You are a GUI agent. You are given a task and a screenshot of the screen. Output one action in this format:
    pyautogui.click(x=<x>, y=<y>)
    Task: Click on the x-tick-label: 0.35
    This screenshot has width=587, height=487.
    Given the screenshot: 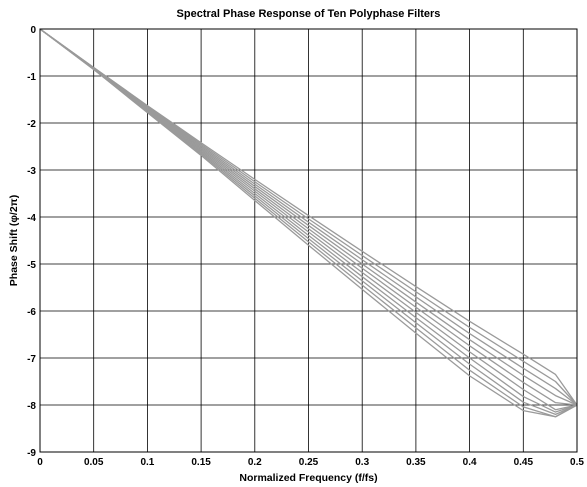 What is the action you would take?
    pyautogui.click(x=416, y=462)
    